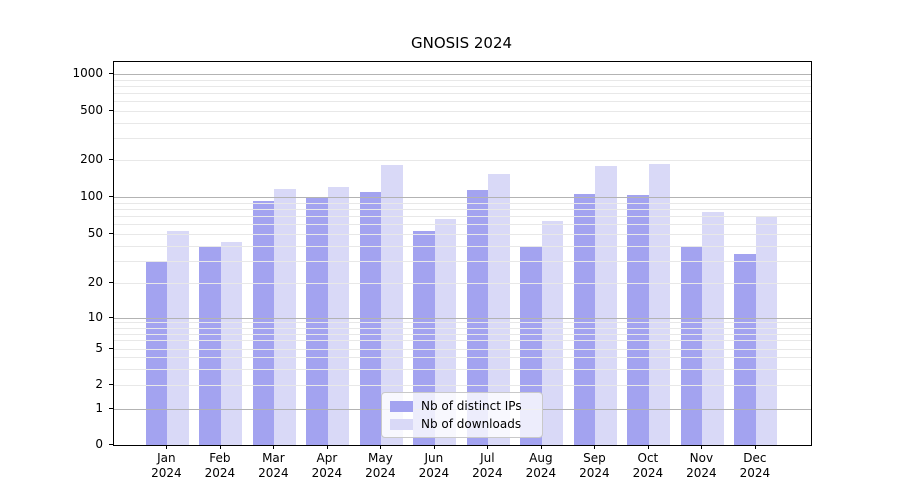  Describe the element at coordinates (99, 347) in the screenshot. I see `y-tick-label: 5` at that location.